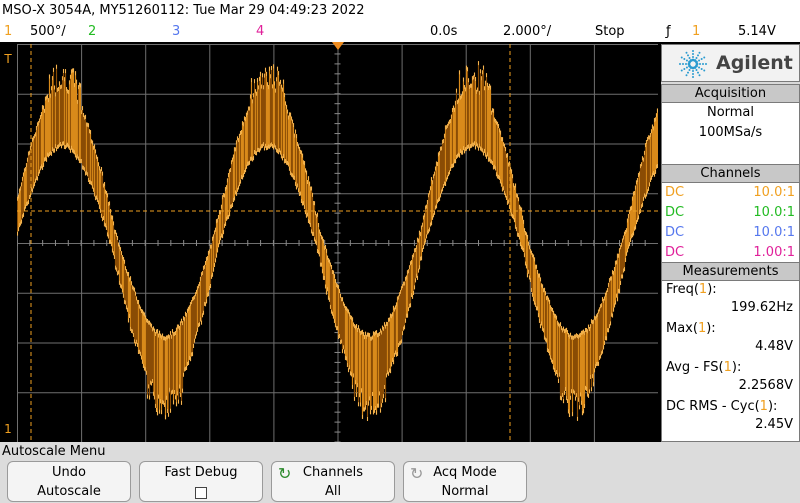 This screenshot has width=800, height=503. I want to click on ch3-number: 3, so click(176, 31).